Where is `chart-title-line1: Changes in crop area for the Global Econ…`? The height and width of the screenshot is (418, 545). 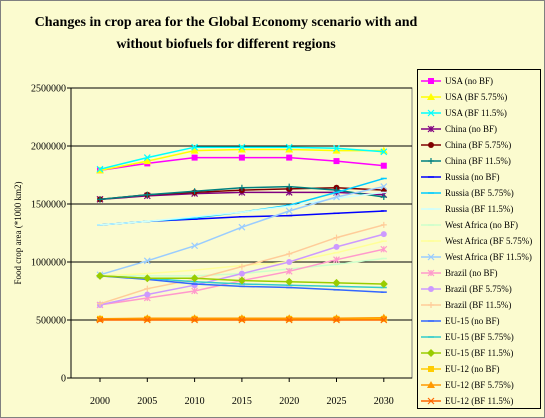 chart-title-line1: Changes in crop area for the Global Econ… is located at coordinates (226, 22).